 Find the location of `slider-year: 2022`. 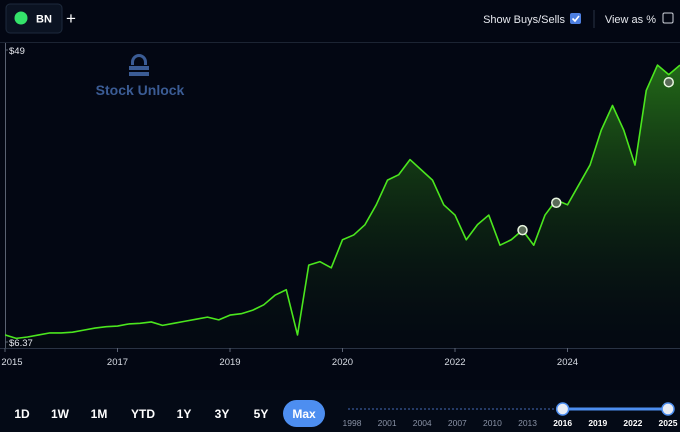

slider-year: 2022 is located at coordinates (632, 423).